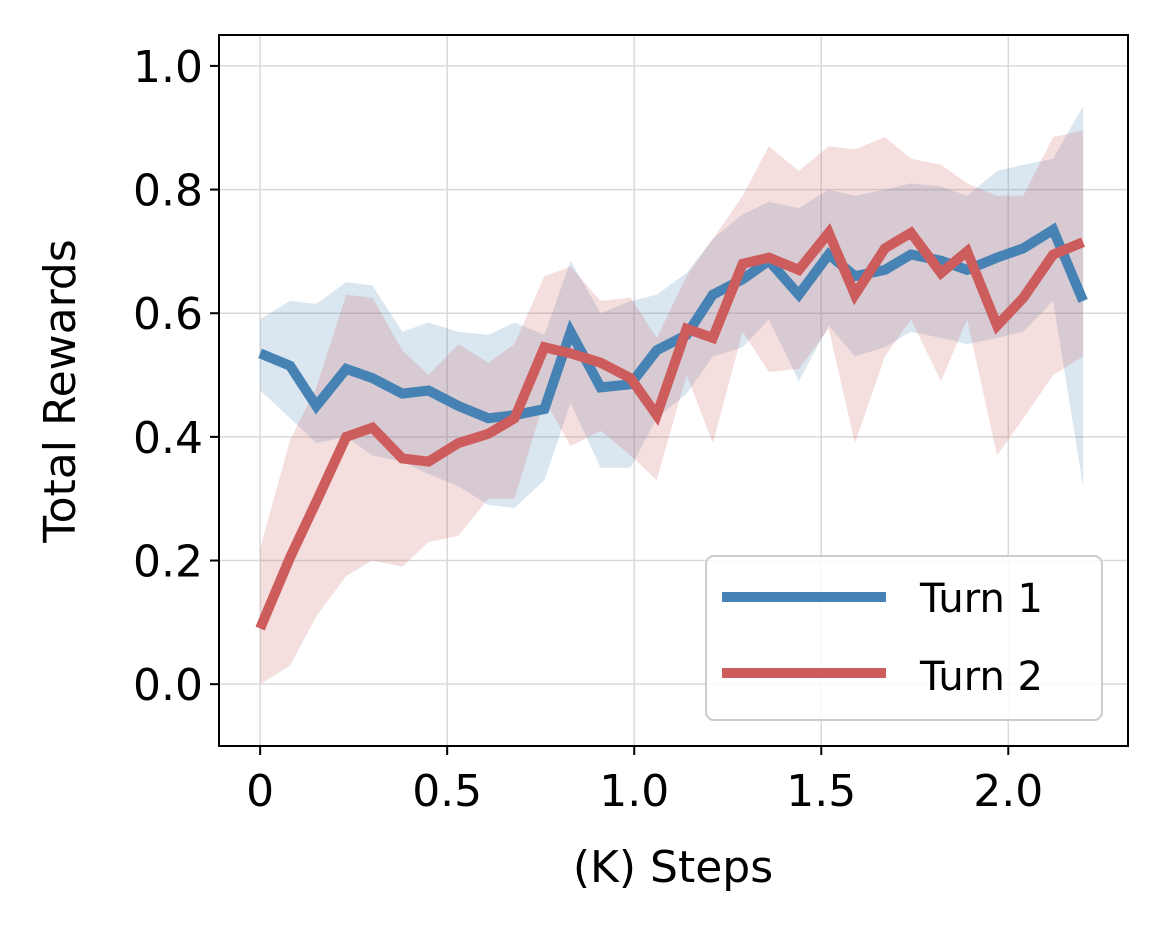  Describe the element at coordinates (904, 638) in the screenshot. I see `legend: Turn 1 Turn 2` at that location.